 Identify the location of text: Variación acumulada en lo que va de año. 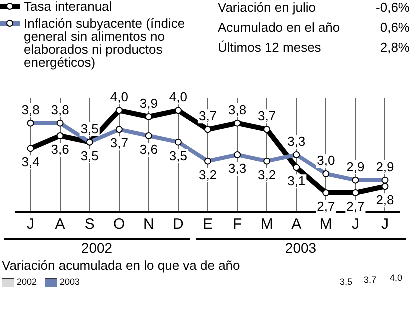
(122, 265).